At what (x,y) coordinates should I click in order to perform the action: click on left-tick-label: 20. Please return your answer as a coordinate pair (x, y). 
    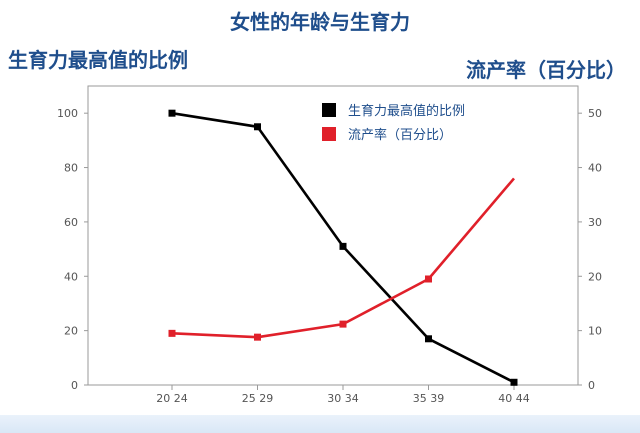
    Looking at the image, I should click on (71, 331).